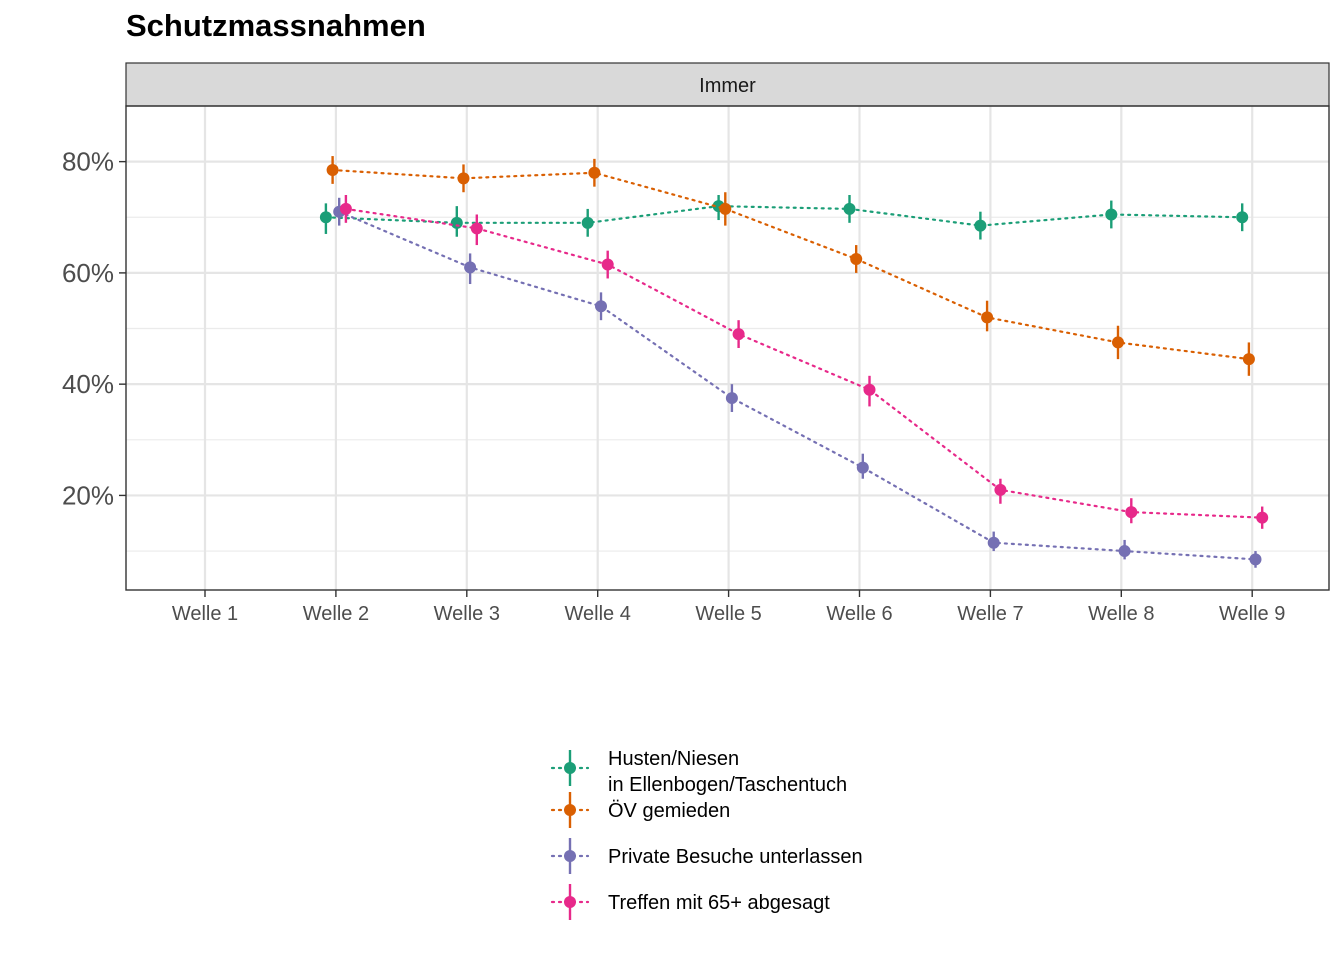  What do you see at coordinates (88, 384) in the screenshot?
I see `y-tick-label: 40%` at bounding box center [88, 384].